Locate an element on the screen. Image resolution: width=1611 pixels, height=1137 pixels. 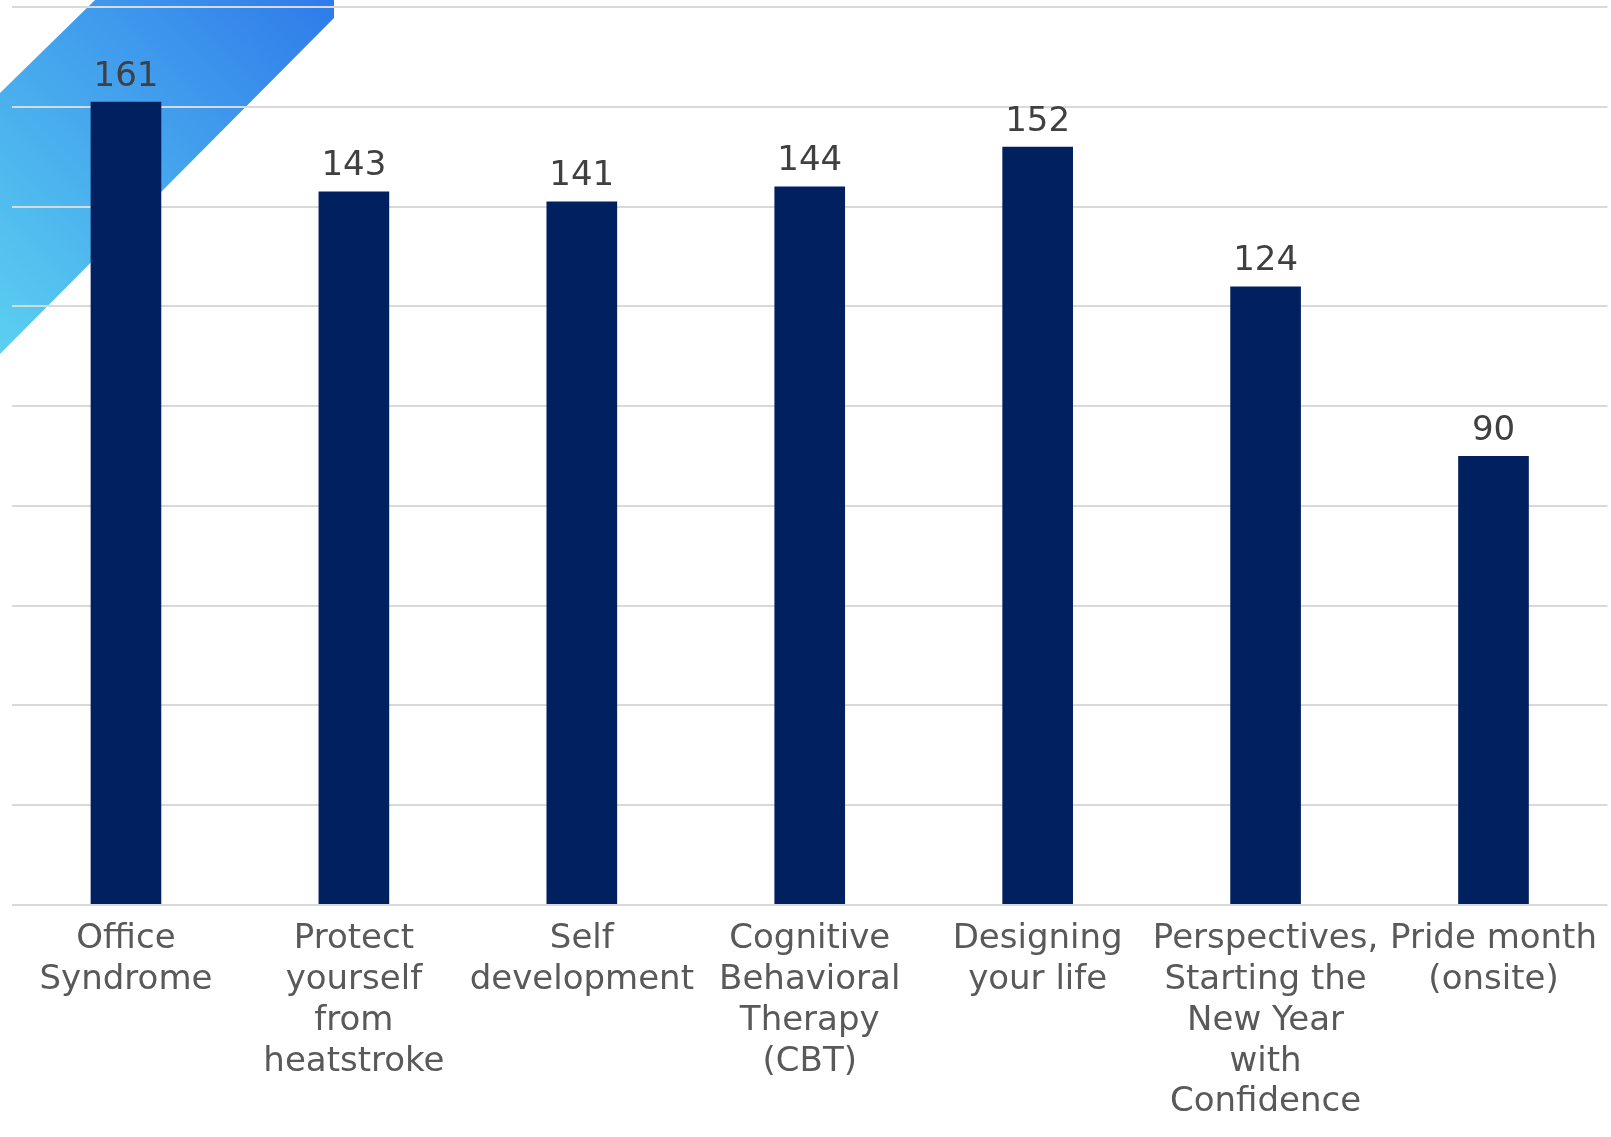
x-tick-label: Office Syndrome is located at coordinates (126, 957).